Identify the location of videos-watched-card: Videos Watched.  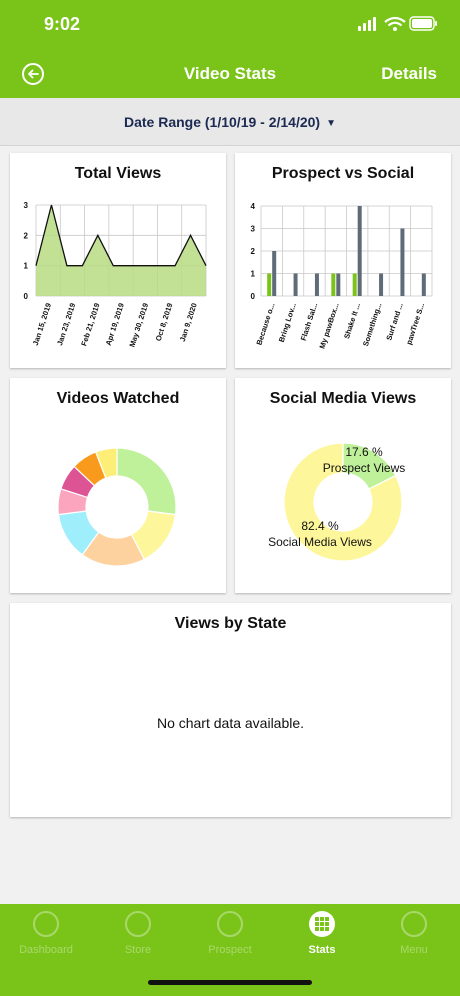
(118, 485).